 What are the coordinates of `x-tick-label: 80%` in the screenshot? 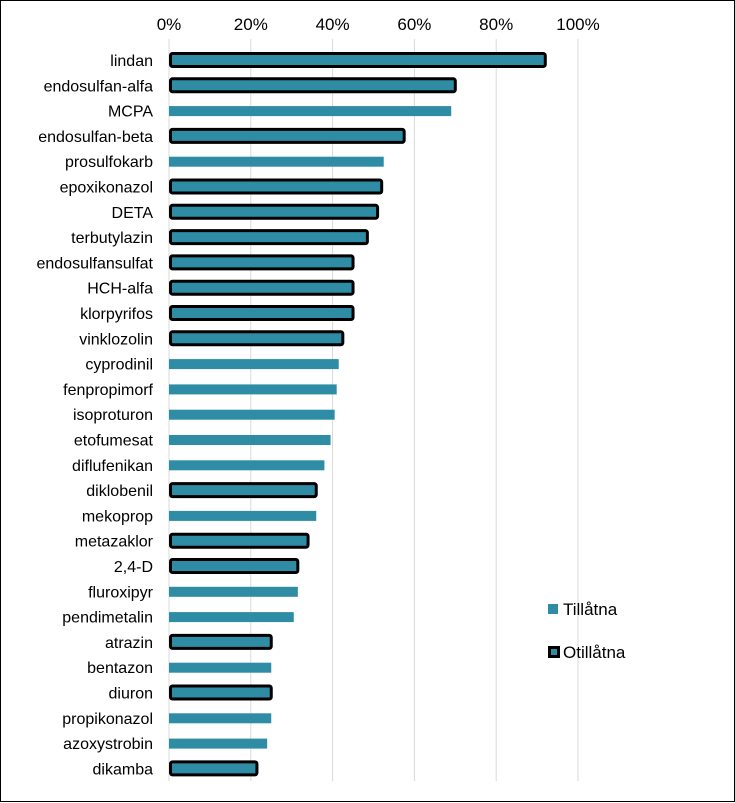 It's located at (496, 24).